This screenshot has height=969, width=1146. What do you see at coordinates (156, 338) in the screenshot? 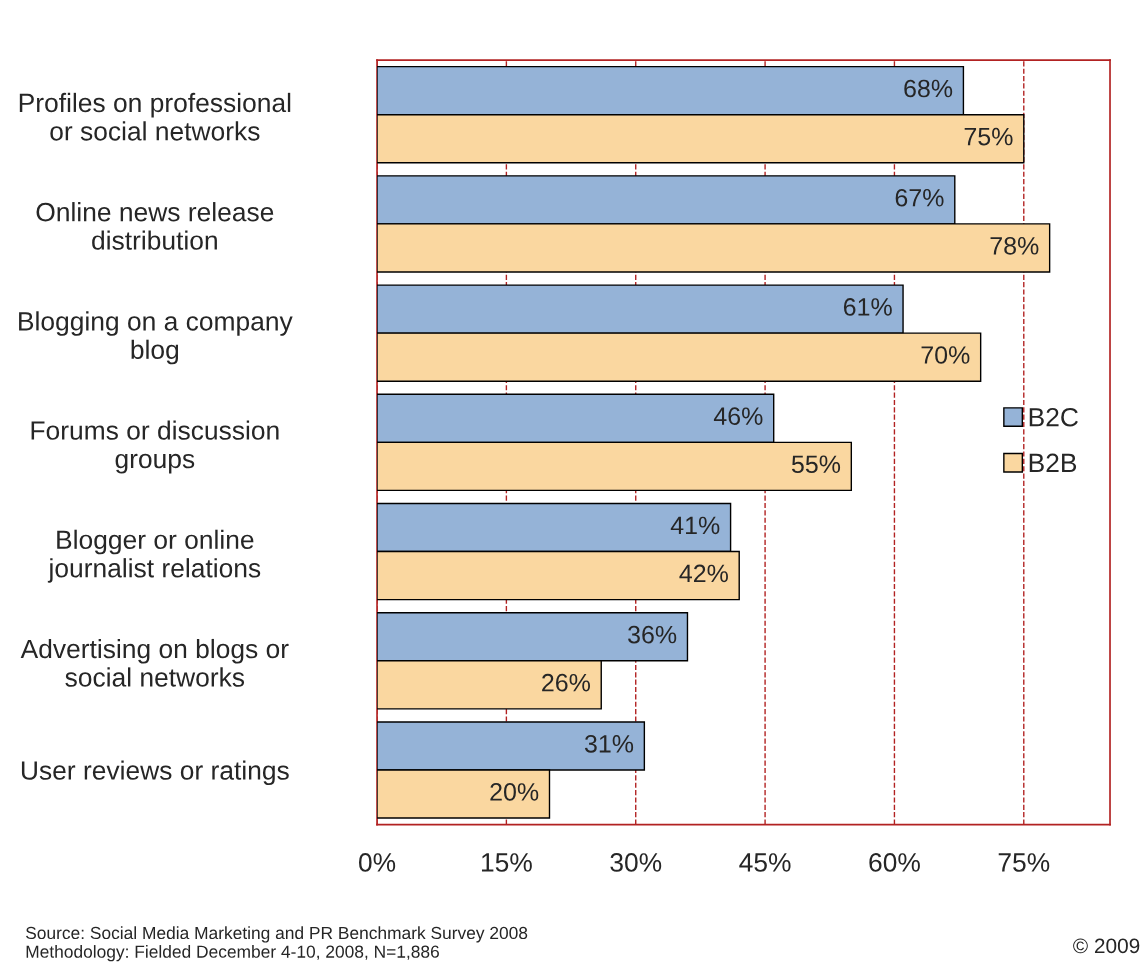
I see `y-tick-label: Blogging on a company blog` at bounding box center [156, 338].